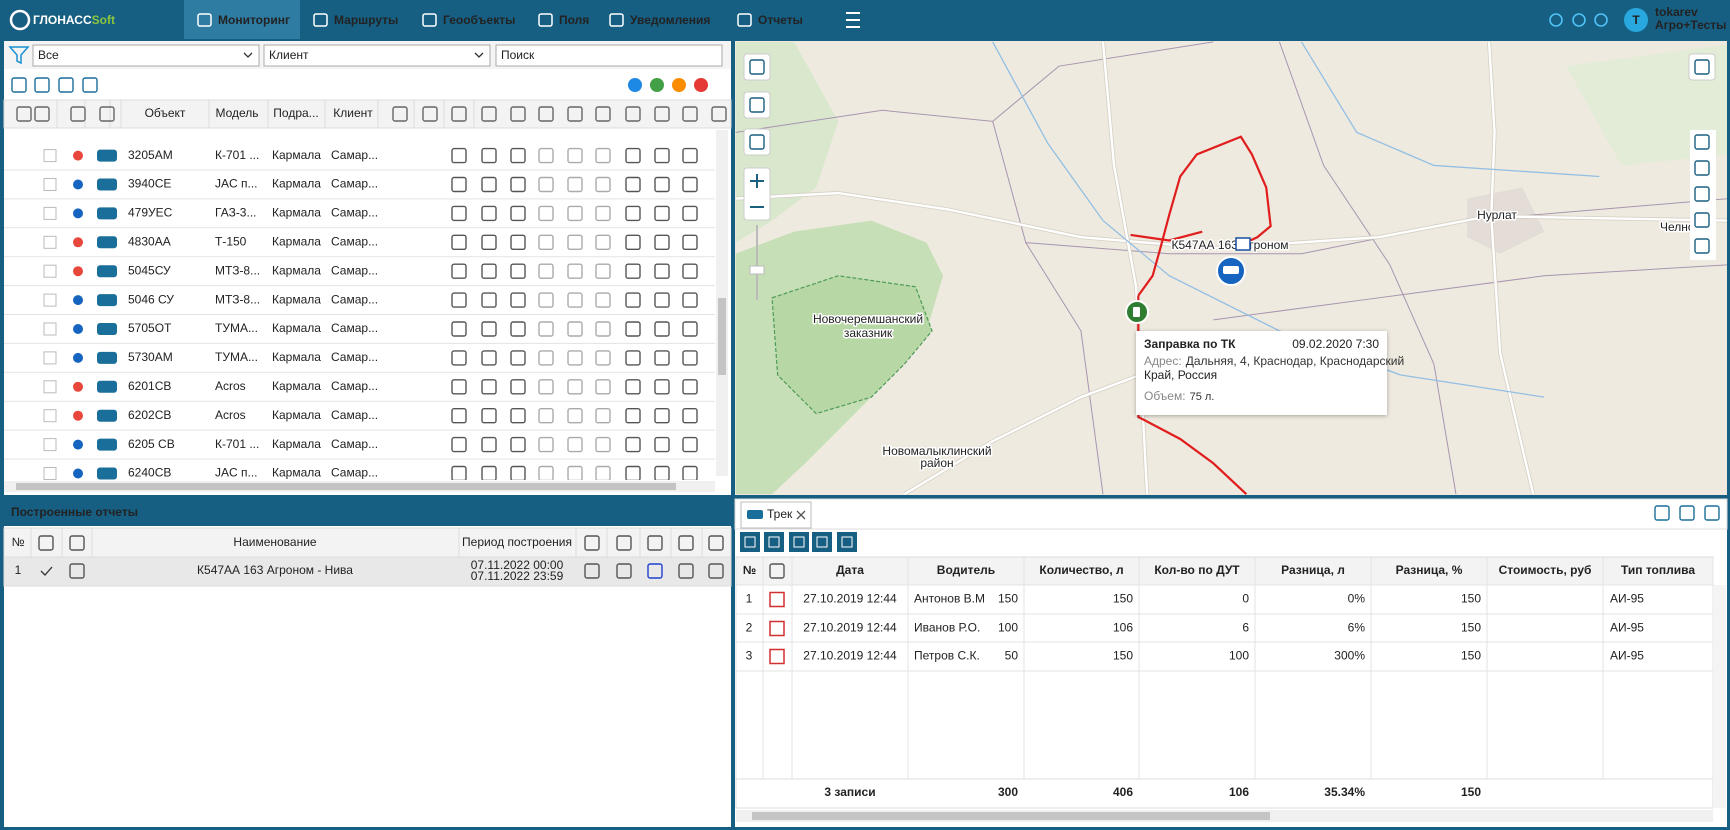 This screenshot has width=1730, height=830. Describe the element at coordinates (780, 20) in the screenshot. I see `nav-item: Отчеты` at that location.